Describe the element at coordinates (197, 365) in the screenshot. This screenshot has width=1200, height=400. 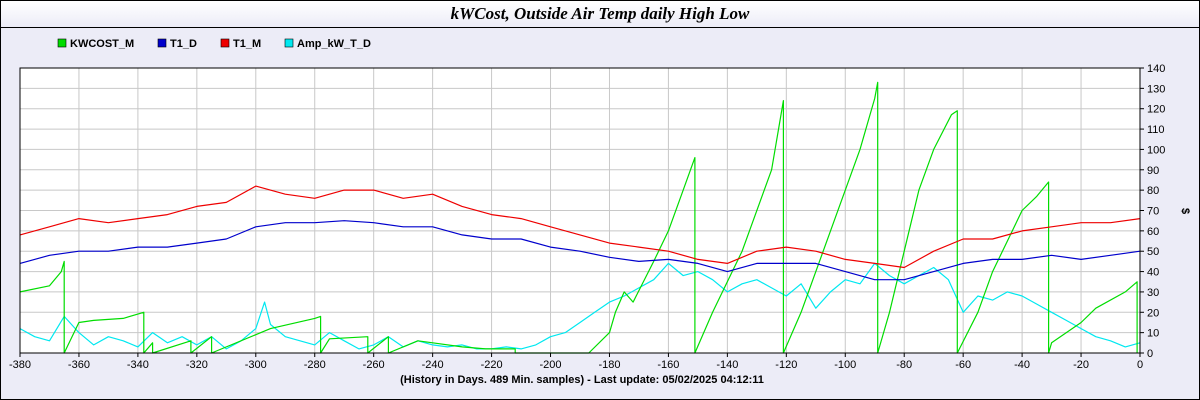
I see `x-tick-label: -320` at that location.